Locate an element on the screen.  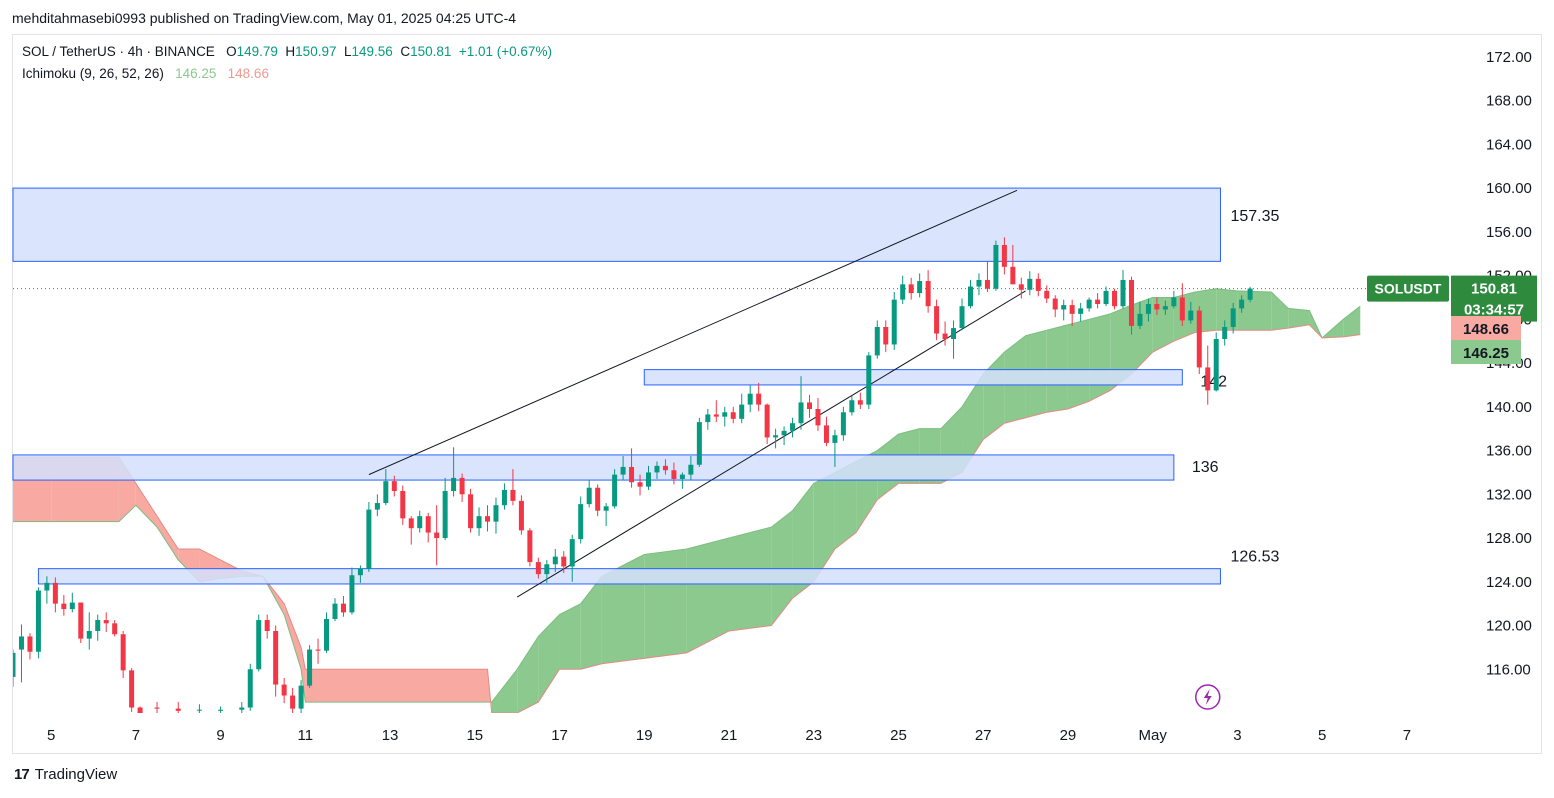
x-tick-label: 5 is located at coordinates (51, 735).